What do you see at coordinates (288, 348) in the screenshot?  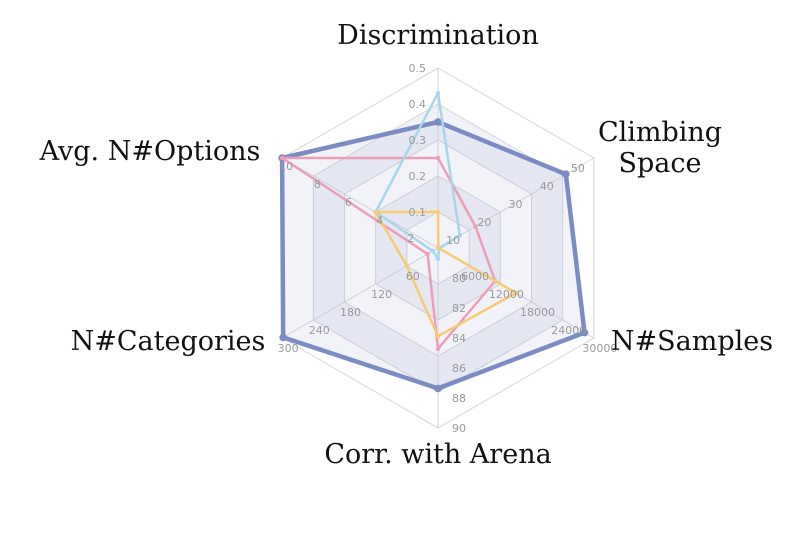 I see `tick-label-axis4-4: 300` at bounding box center [288, 348].